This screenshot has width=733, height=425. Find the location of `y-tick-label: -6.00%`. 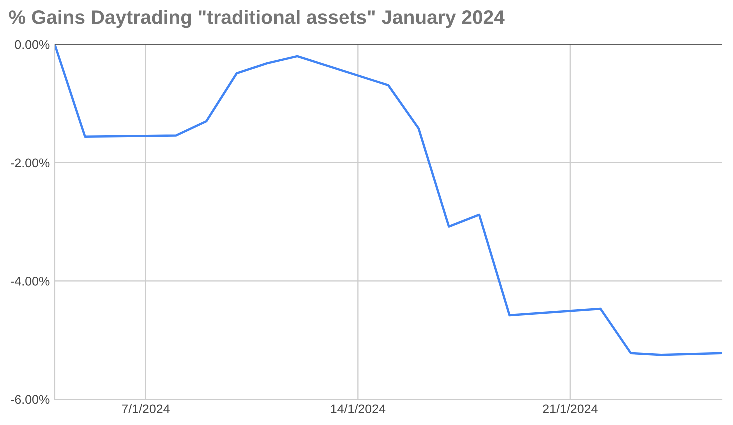

y-tick-label: -6.00% is located at coordinates (30, 399).